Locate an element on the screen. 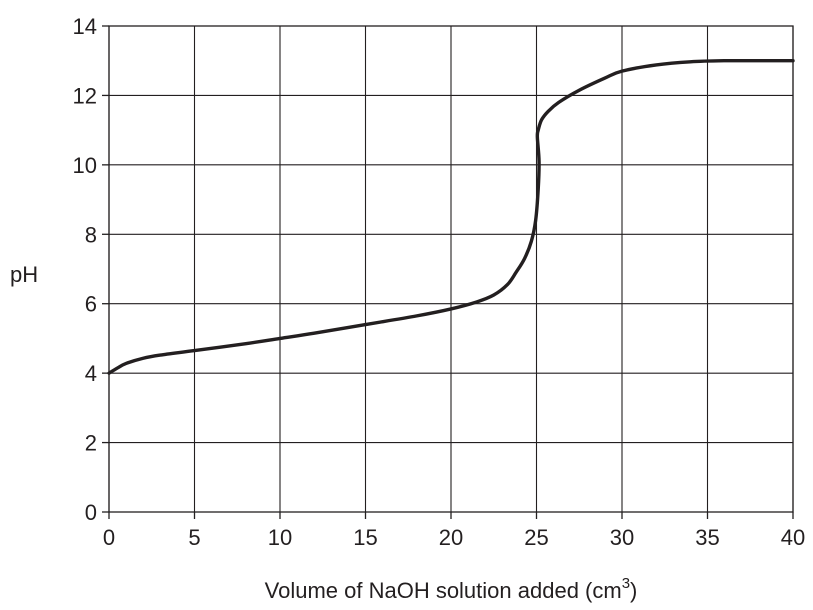  x-tick-label-0: 0 is located at coordinates (109, 537).